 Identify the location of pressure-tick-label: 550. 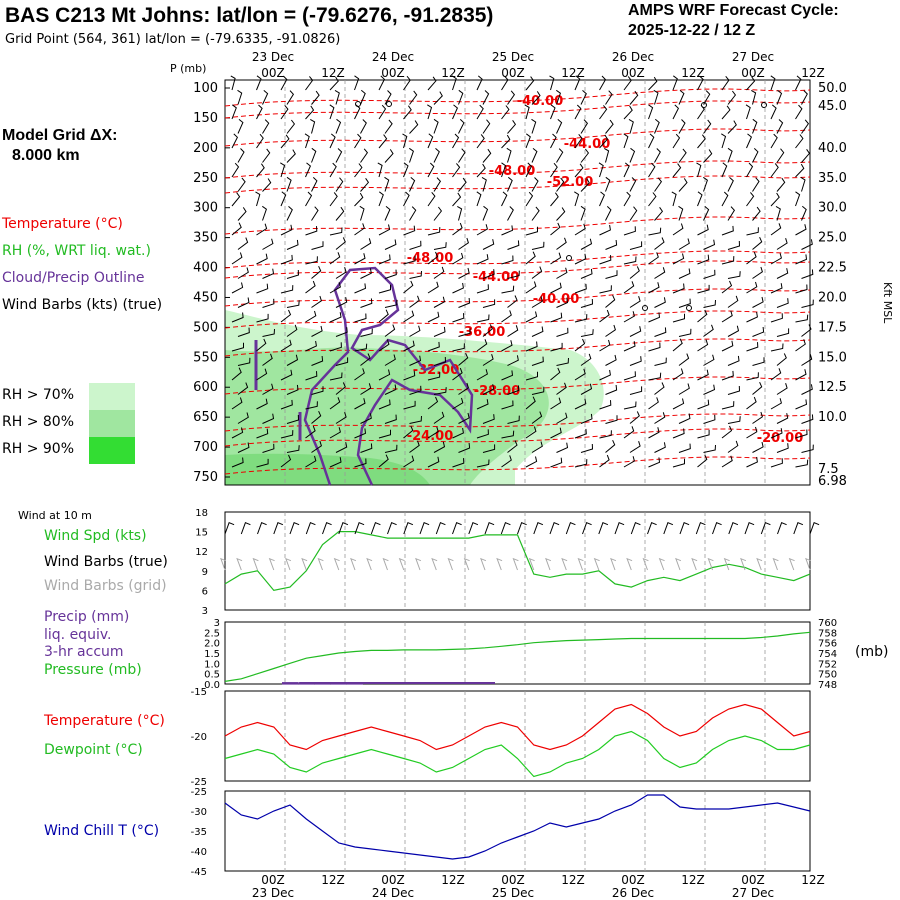
(205, 357).